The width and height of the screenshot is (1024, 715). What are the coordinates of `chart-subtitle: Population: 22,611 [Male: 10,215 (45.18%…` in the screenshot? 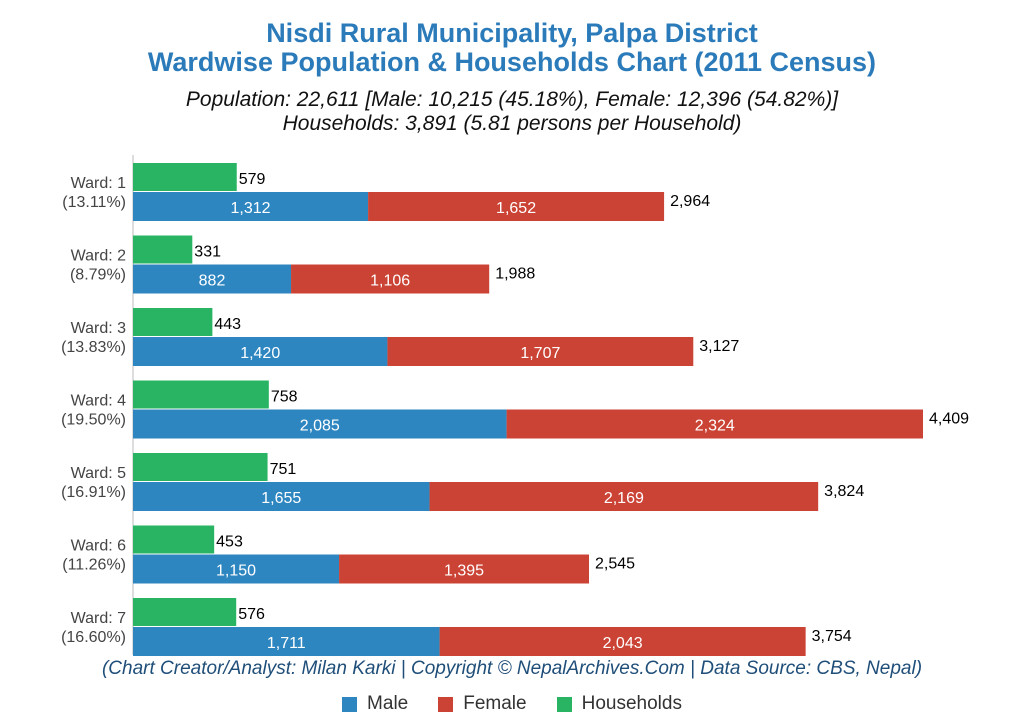 It's located at (512, 99).